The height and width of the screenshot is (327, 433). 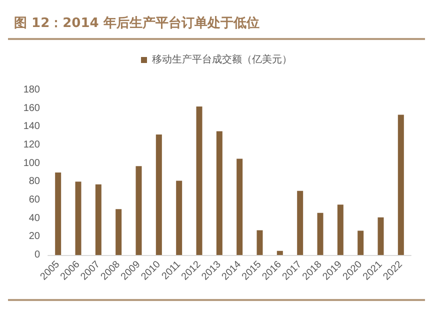 I want to click on chart-title: 图 12：2014 年后生产平台订单处于低位, so click(x=216, y=24).